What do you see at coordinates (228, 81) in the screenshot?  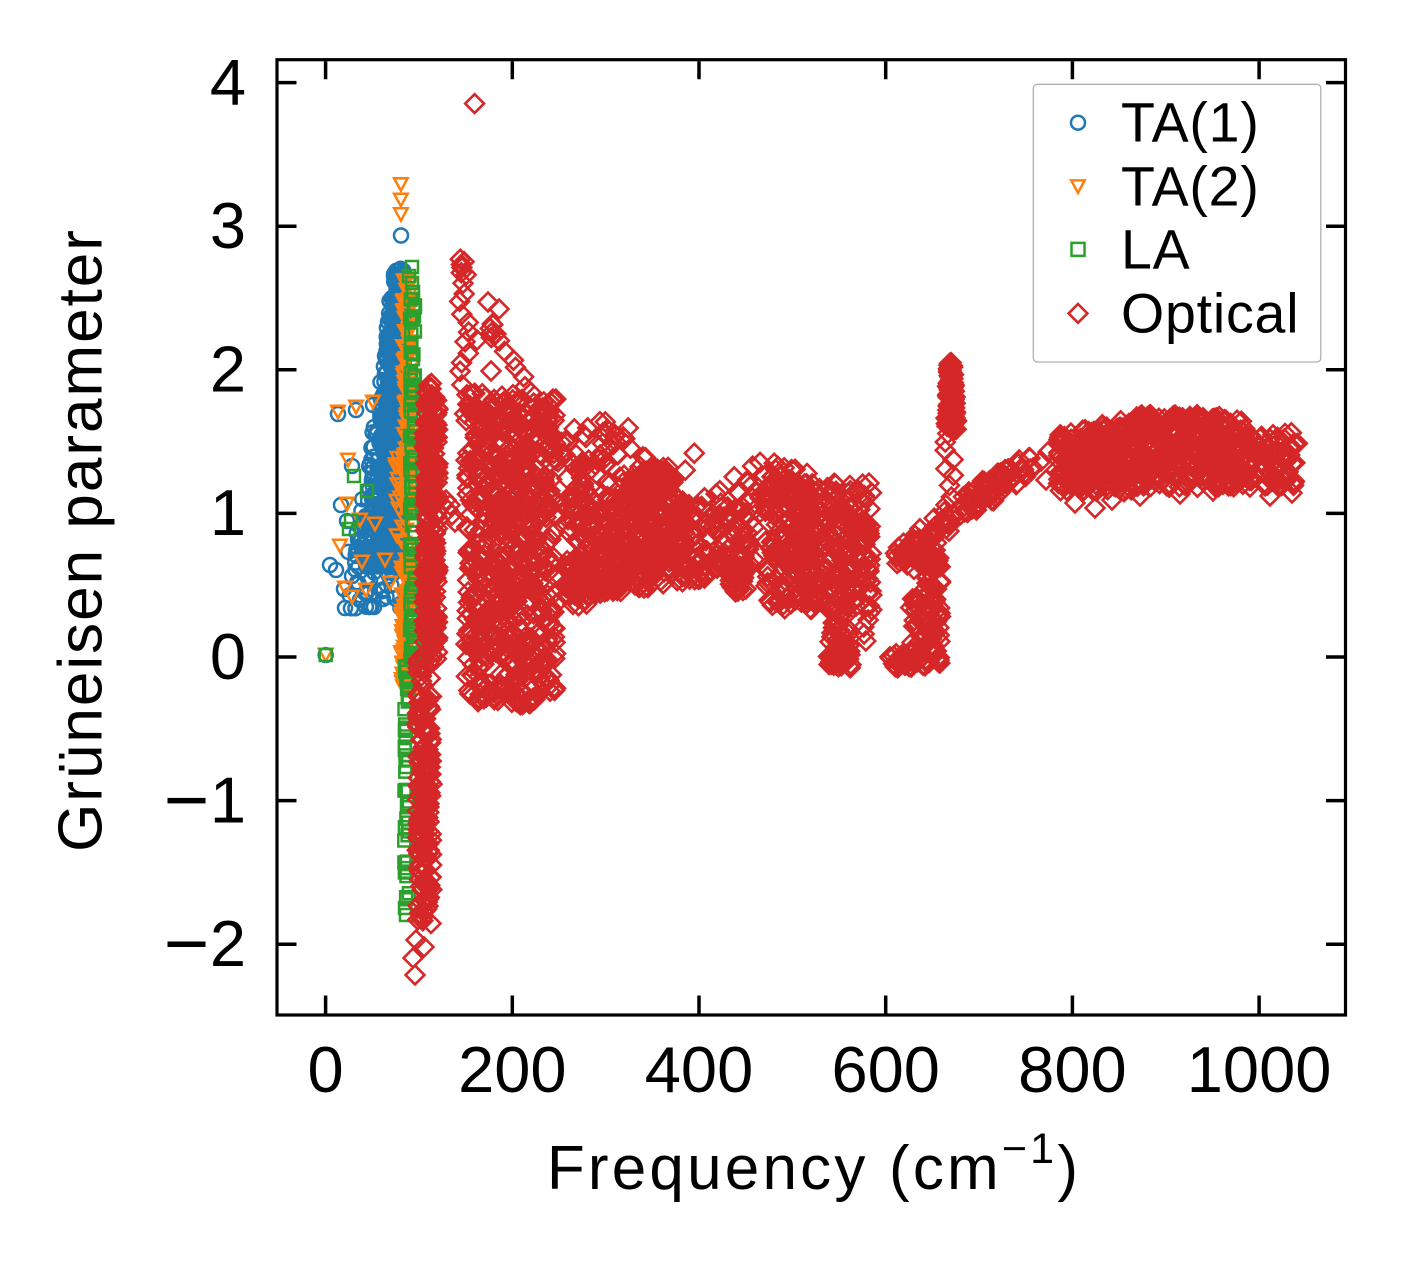 I see `svg-text: 4` at bounding box center [228, 81].